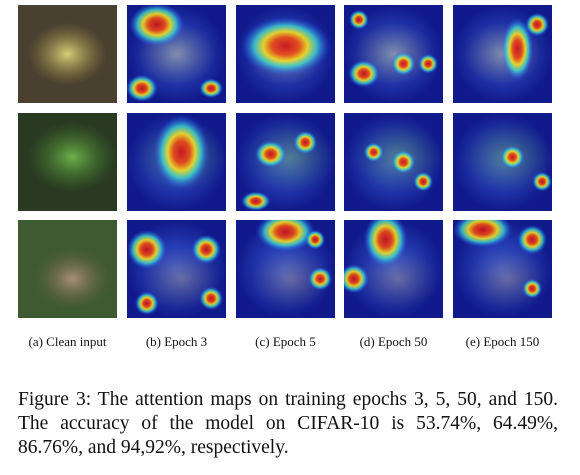 The height and width of the screenshot is (475, 580). Describe the element at coordinates (503, 341) in the screenshot. I see `subfigure-label: (e) Epoch 150` at that location.